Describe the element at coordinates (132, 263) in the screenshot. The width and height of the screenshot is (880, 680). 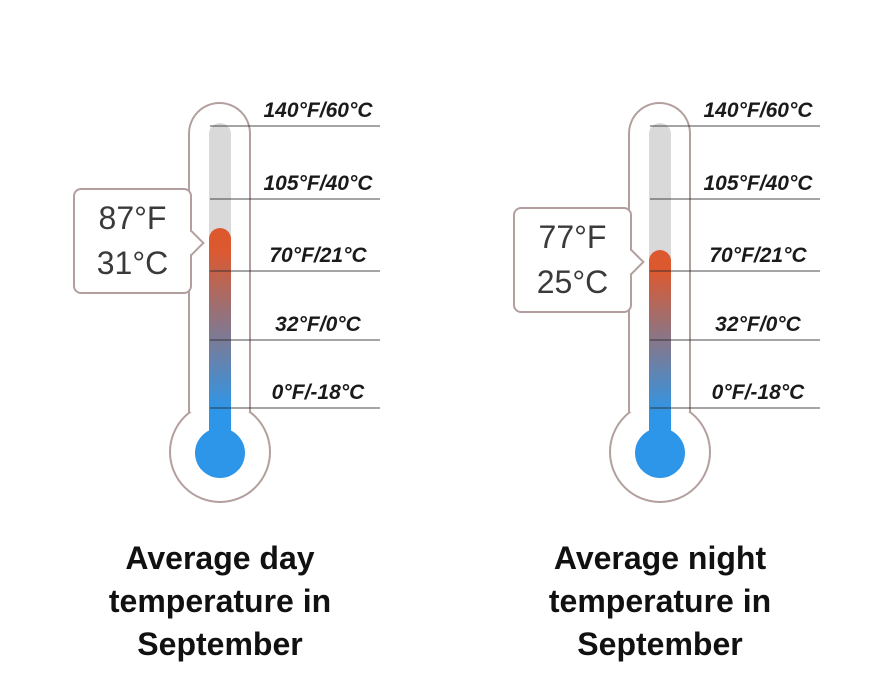
I see `temperature-celsius: 31°C` at that location.